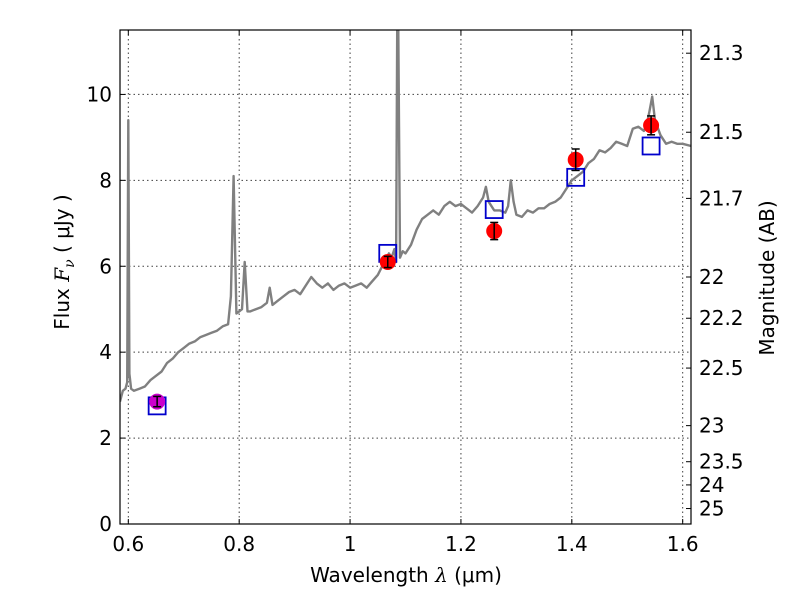  Describe the element at coordinates (767, 277) in the screenshot. I see `y2-axis-title: Magnitude (AB)` at that location.